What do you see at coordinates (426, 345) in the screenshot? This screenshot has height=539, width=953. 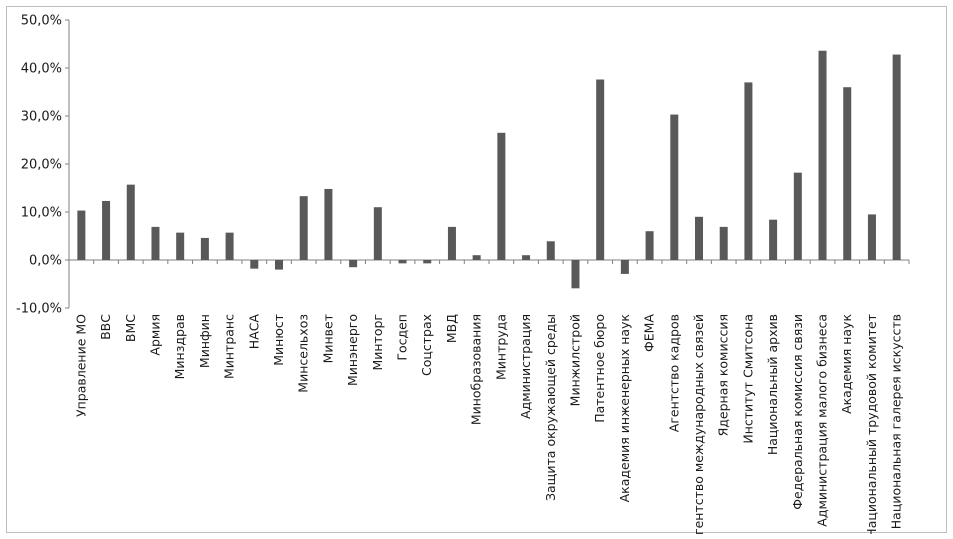 I see `category-label: Соцстрах` at bounding box center [426, 345].